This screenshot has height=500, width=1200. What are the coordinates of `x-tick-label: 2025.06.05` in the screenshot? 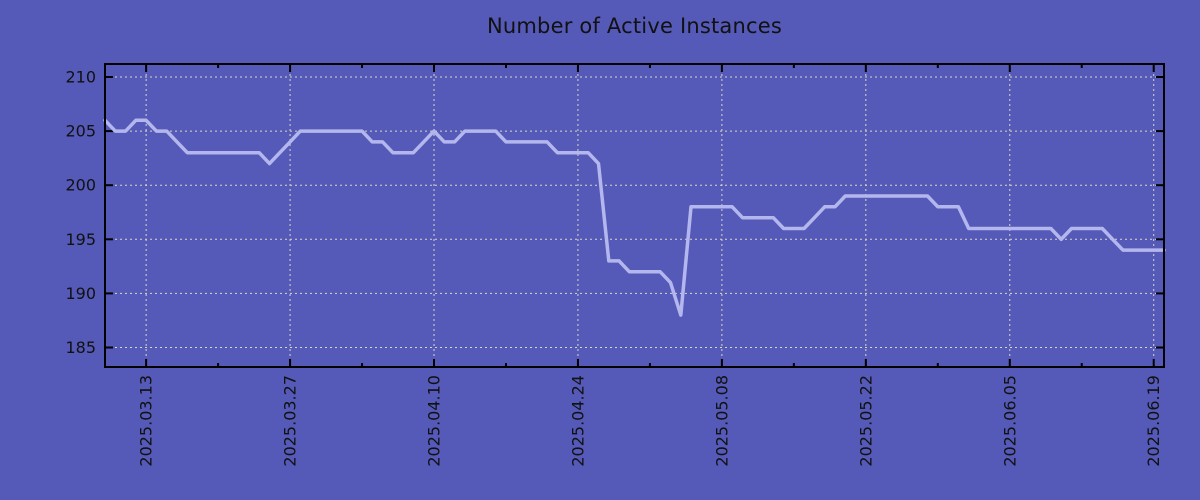 It's located at (1009, 421).